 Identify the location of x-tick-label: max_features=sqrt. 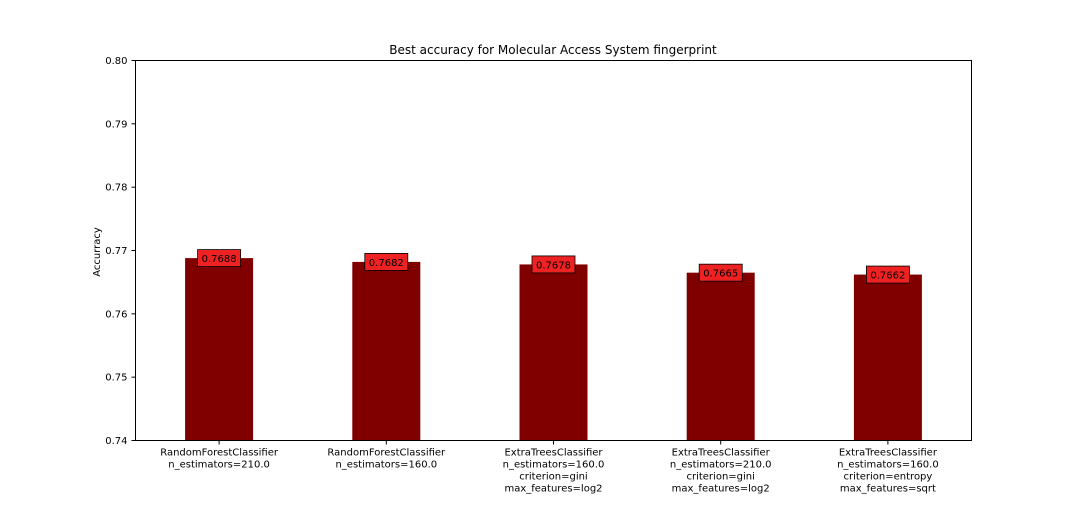
(888, 489).